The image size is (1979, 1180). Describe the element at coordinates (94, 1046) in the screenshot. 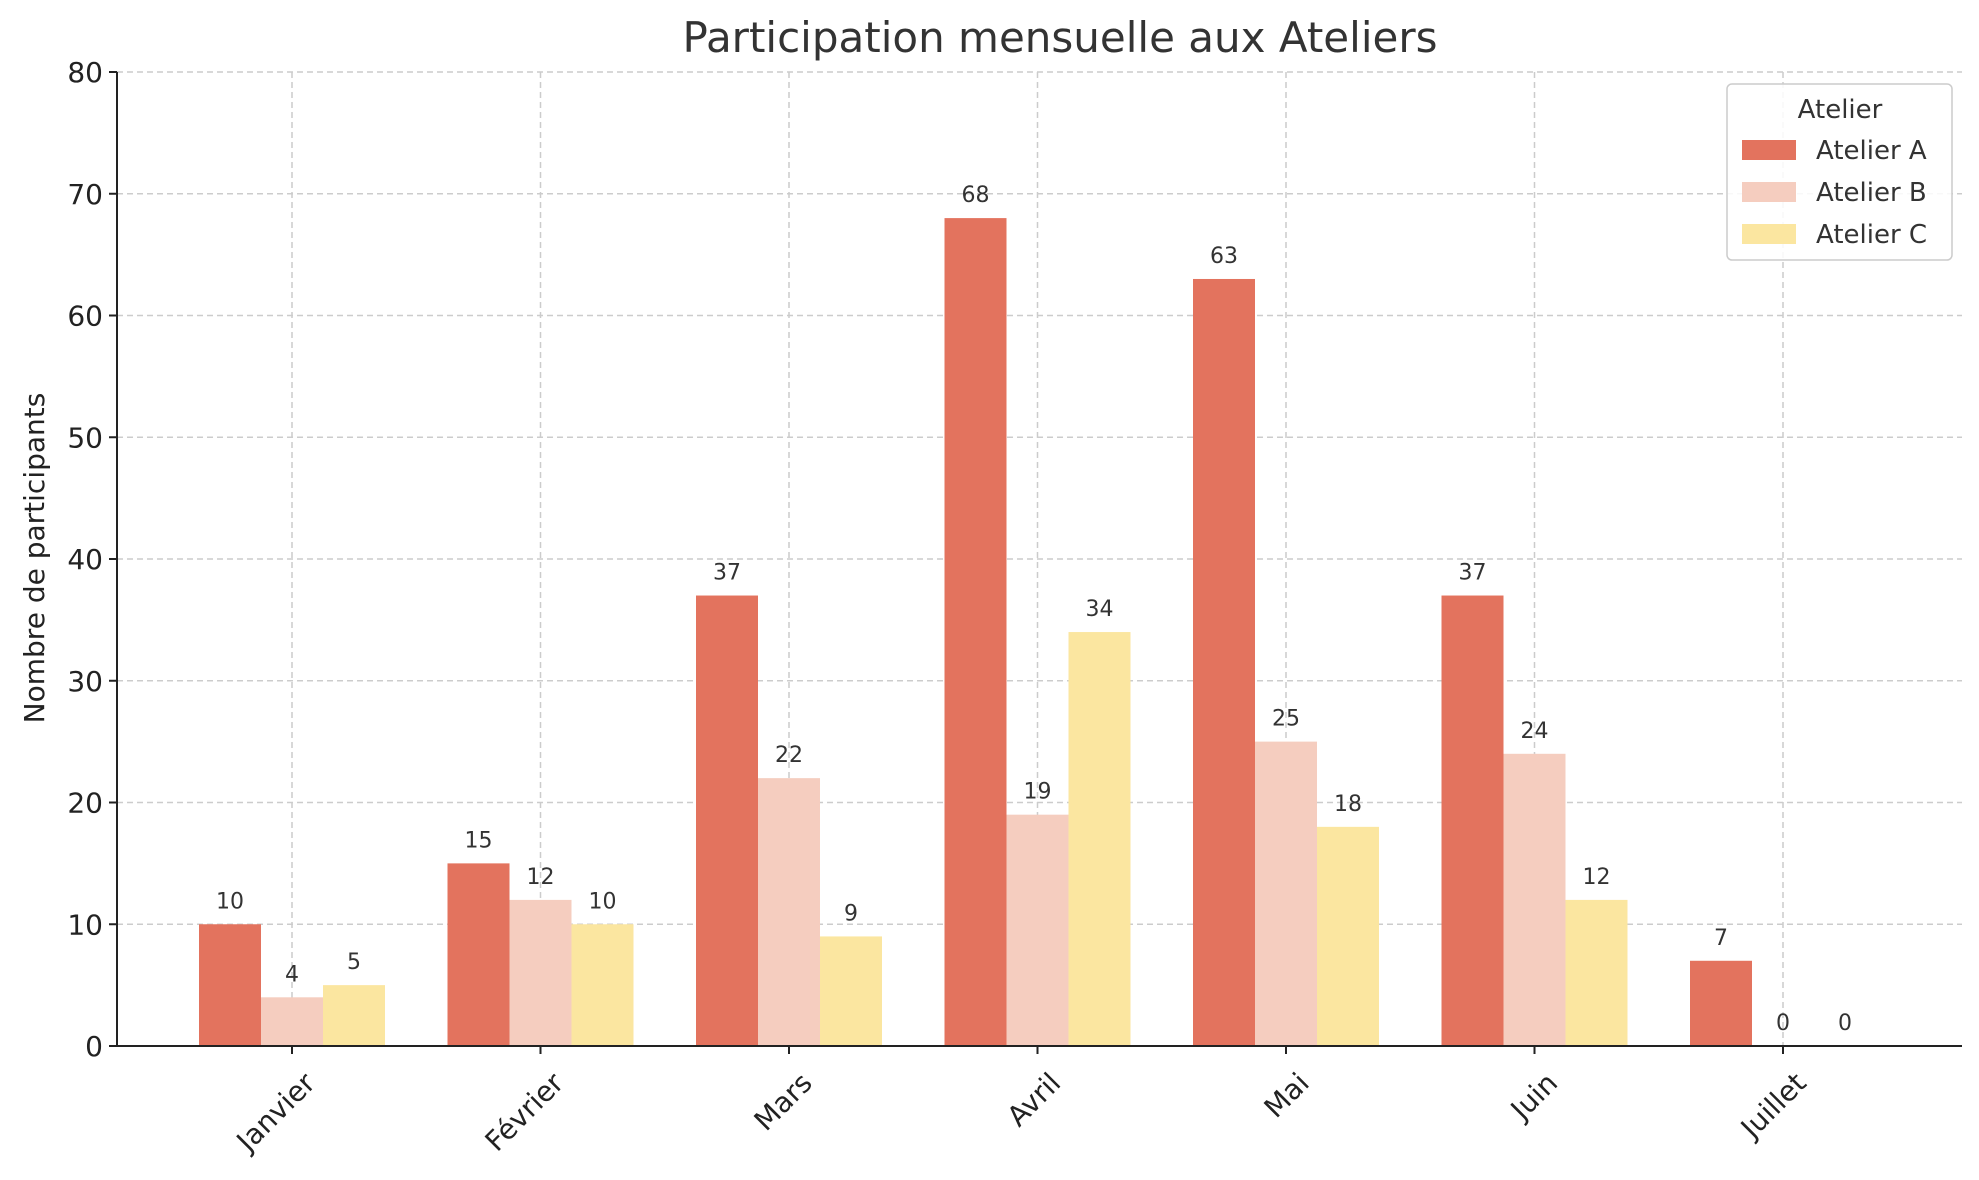

I see `y-tick-label: 0` at that location.